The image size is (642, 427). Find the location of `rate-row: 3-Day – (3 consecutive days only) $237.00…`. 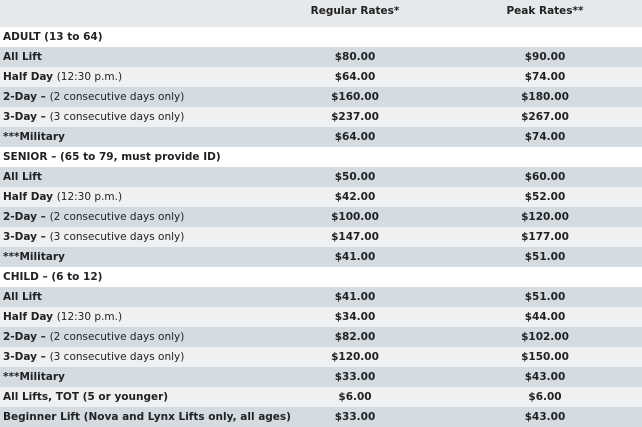

rate-row: 3-Day – (3 consecutive days only) $237.00… is located at coordinates (321, 117).